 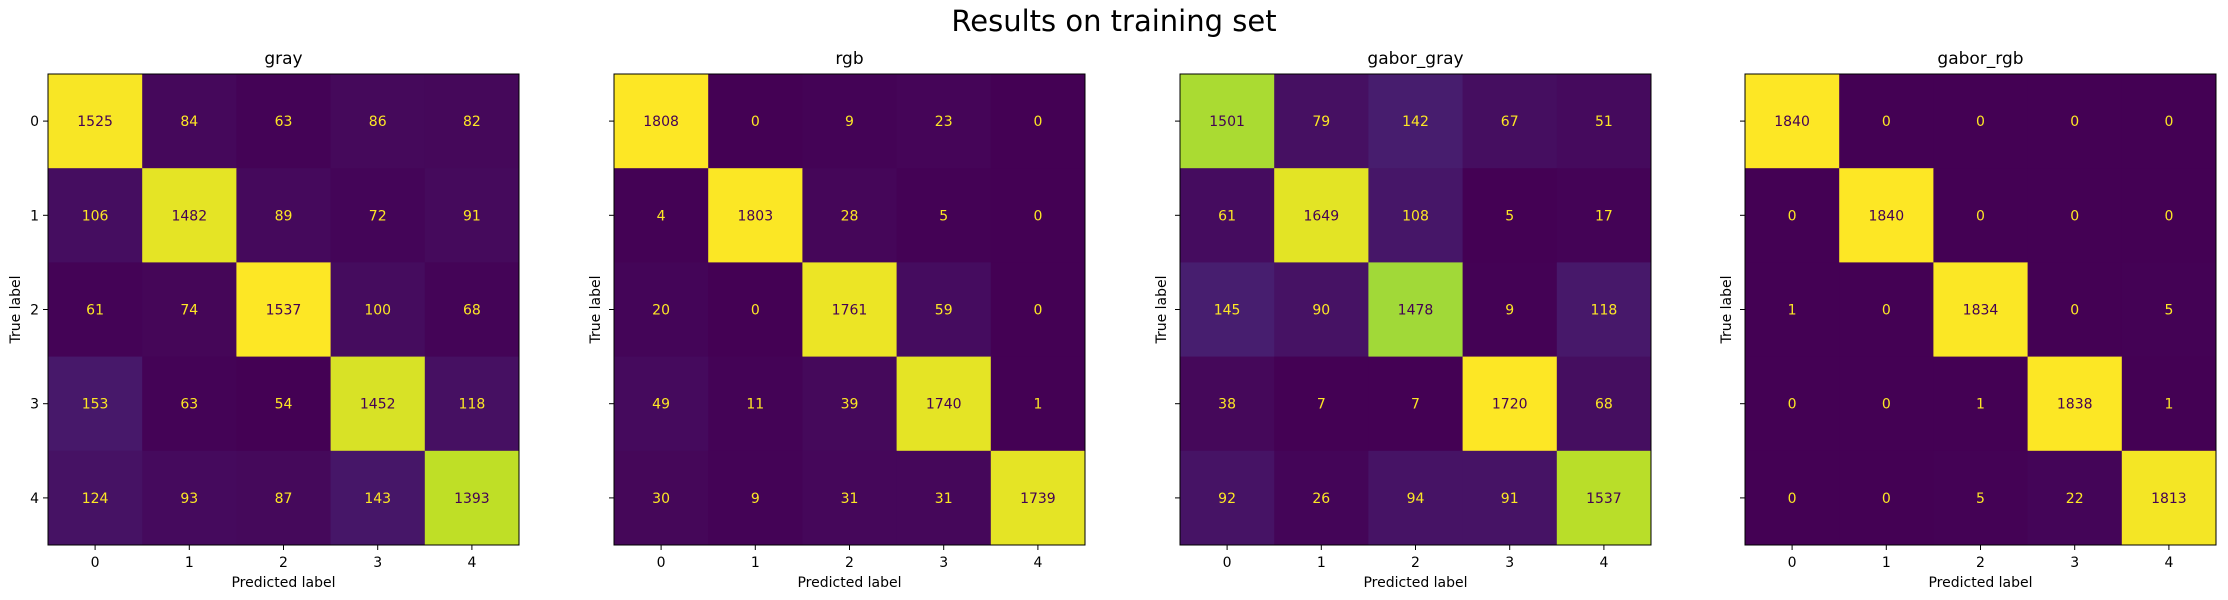 What do you see at coordinates (944, 311) in the screenshot?
I see `cell-value-label: 59` at bounding box center [944, 311].